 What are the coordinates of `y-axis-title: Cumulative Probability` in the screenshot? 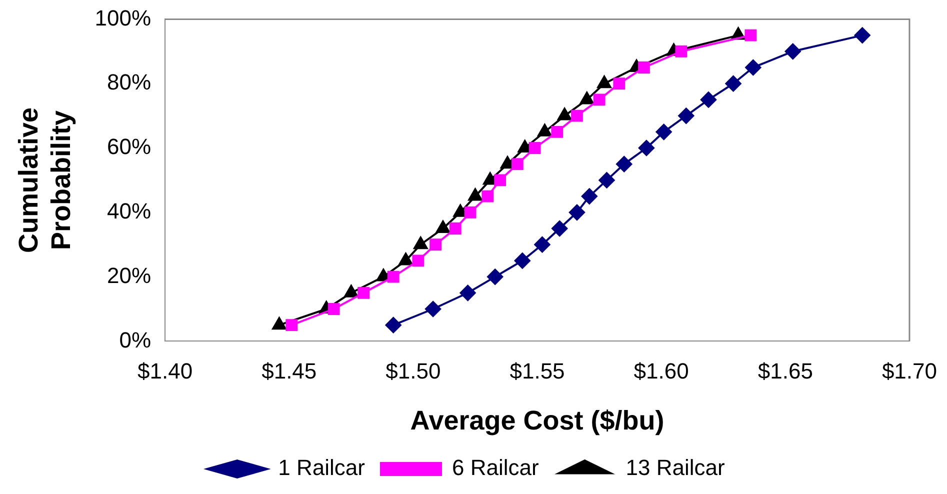 It's located at (45, 180).